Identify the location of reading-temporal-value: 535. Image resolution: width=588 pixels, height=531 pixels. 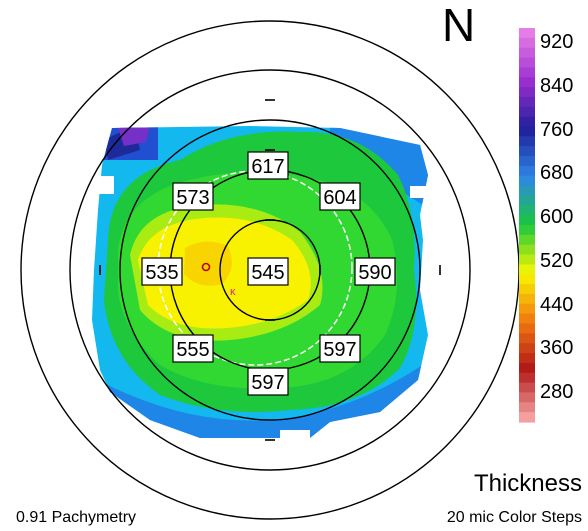
(161, 273).